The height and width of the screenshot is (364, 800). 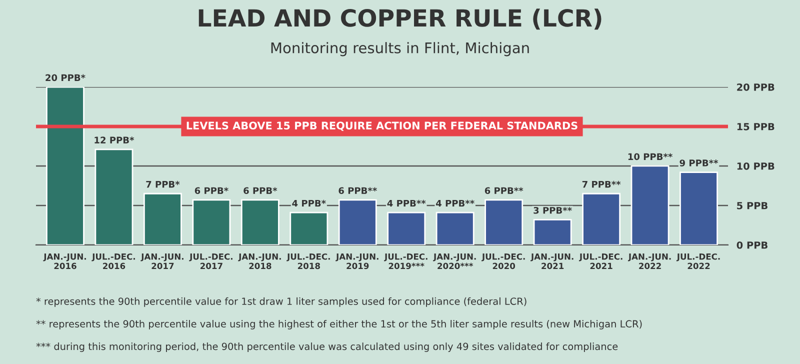 I want to click on x-tick-label: JAN.-JUN. 2020***, so click(x=454, y=262).